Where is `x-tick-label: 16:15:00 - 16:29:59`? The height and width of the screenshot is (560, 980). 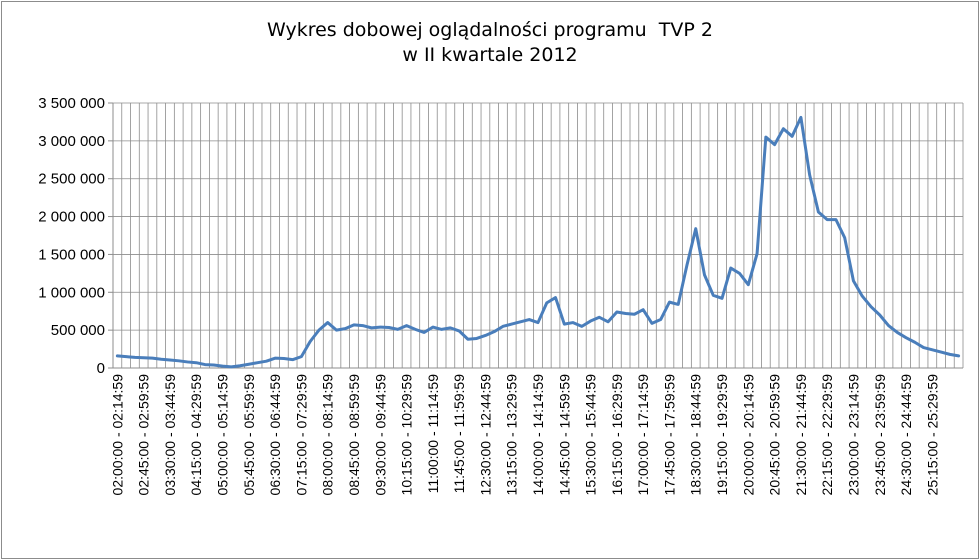
x-tick-label: 16:15:00 - 16:29:59 is located at coordinates (617, 435).